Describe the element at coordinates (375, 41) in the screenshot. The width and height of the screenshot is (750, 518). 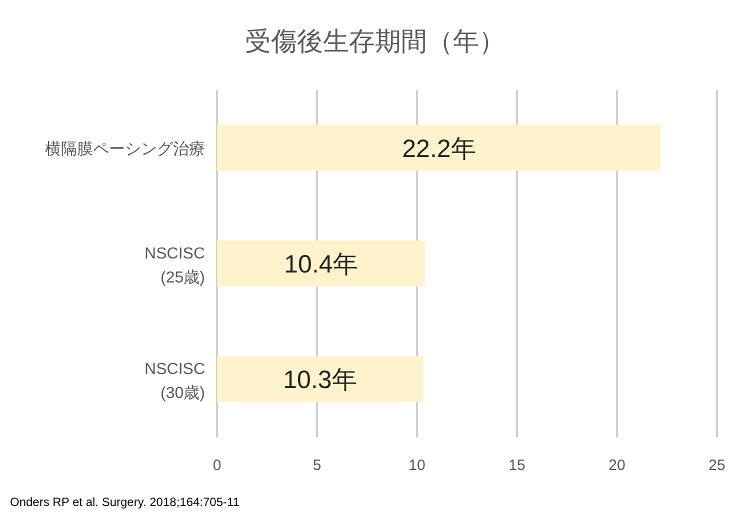
I see `chart-title: 受傷後生存期間（年）` at that location.